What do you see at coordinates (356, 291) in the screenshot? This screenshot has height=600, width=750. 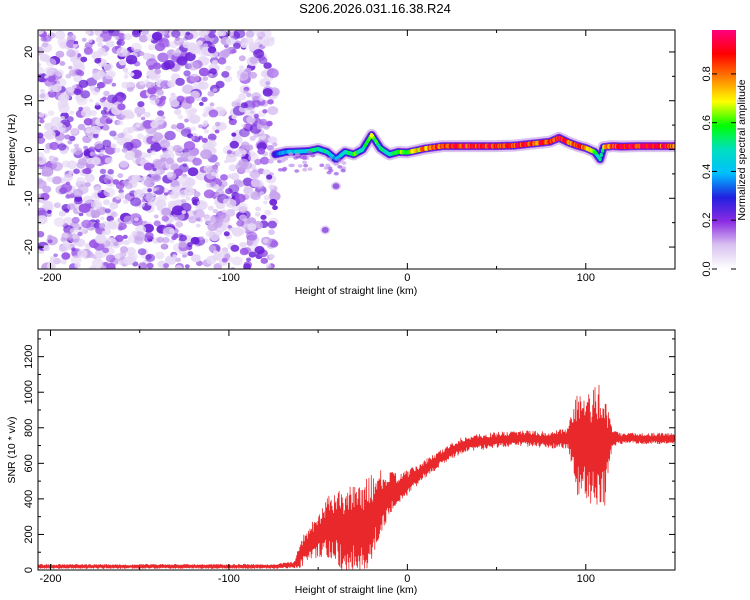 I see `spectrogram-x-axis-label: Height of straight line (km)` at bounding box center [356, 291].